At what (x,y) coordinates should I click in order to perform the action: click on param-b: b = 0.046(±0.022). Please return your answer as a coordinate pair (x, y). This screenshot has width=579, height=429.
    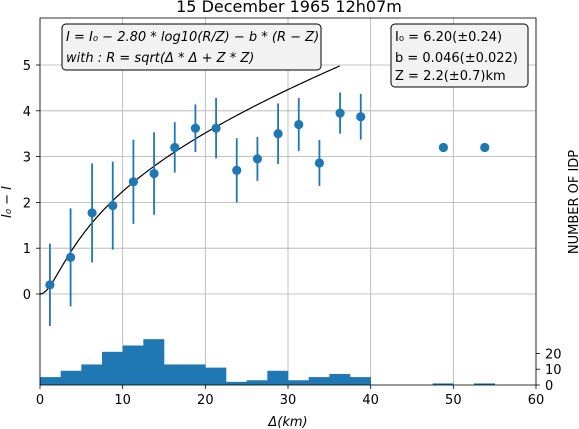
    Looking at the image, I should click on (456, 58).